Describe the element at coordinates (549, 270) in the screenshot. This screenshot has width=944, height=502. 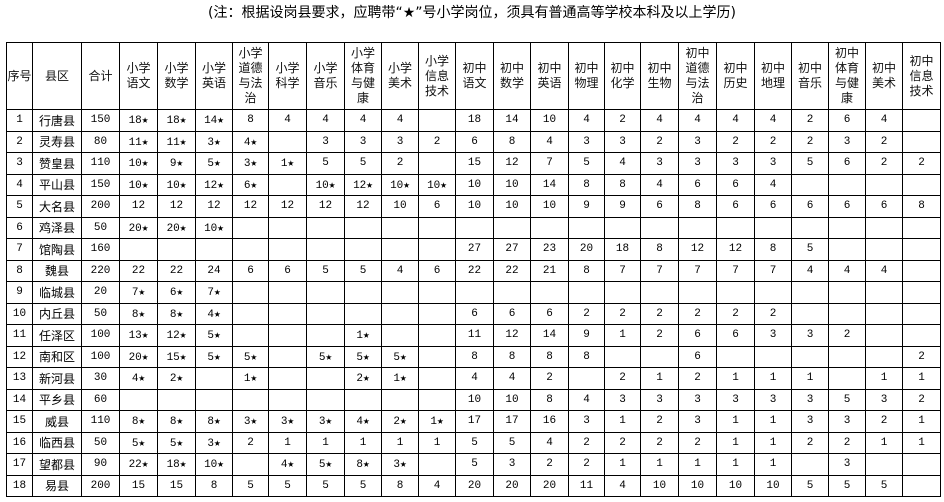
I see `quota-cell: 21` at that location.